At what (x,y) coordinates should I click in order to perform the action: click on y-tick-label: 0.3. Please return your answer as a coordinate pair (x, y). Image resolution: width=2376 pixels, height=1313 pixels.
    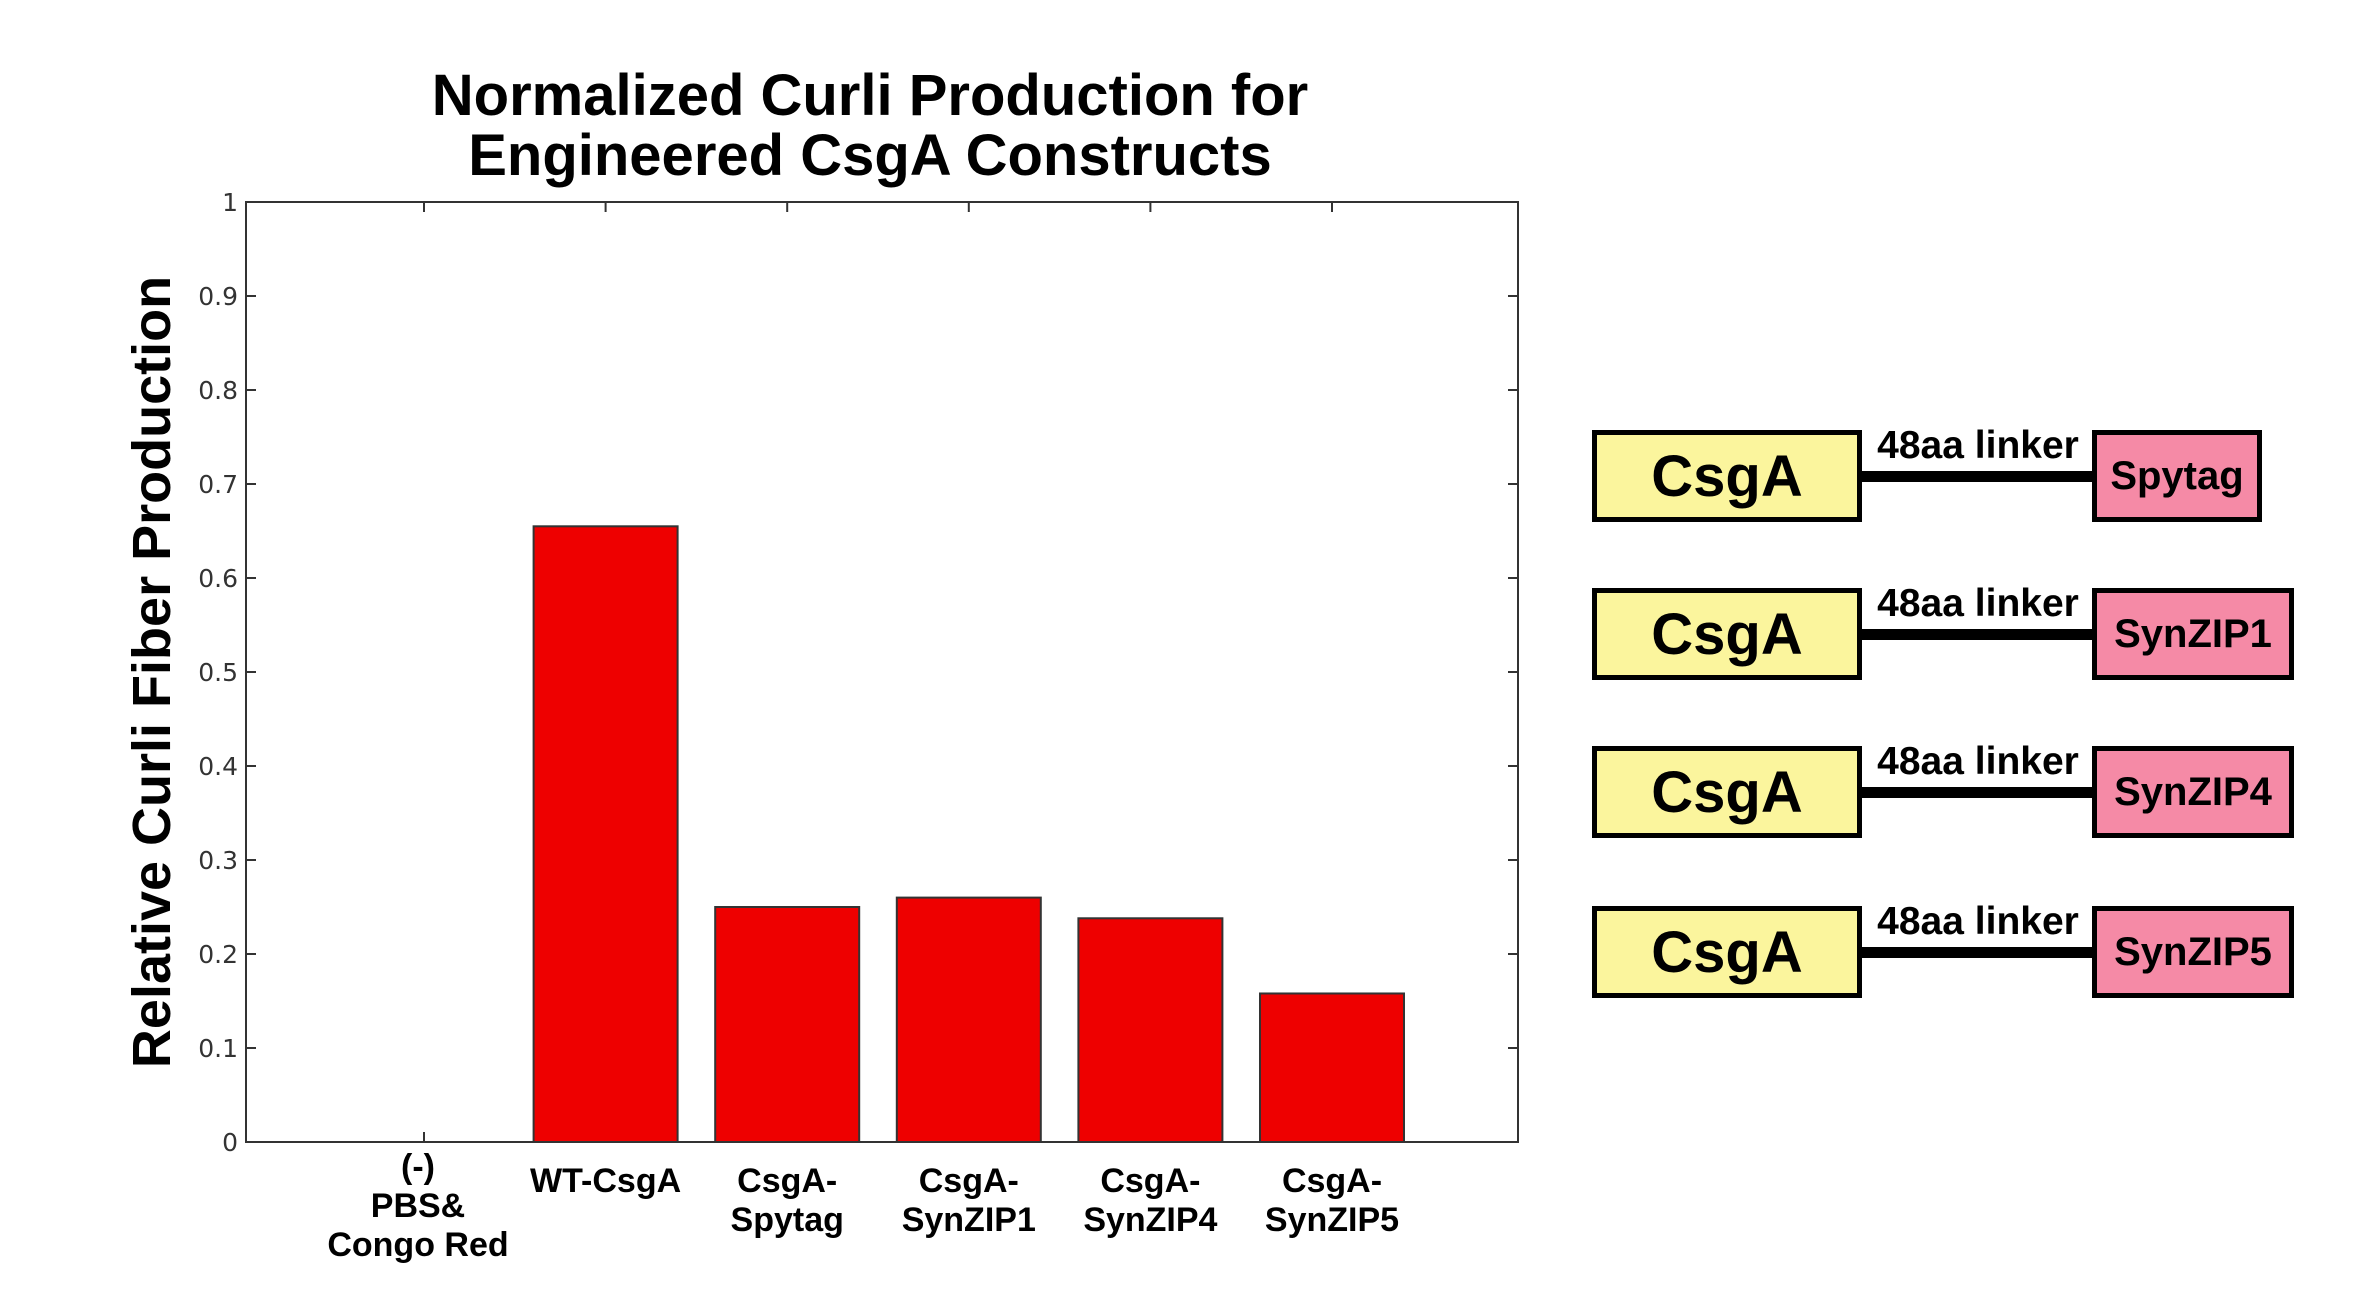
    Looking at the image, I should click on (218, 860).